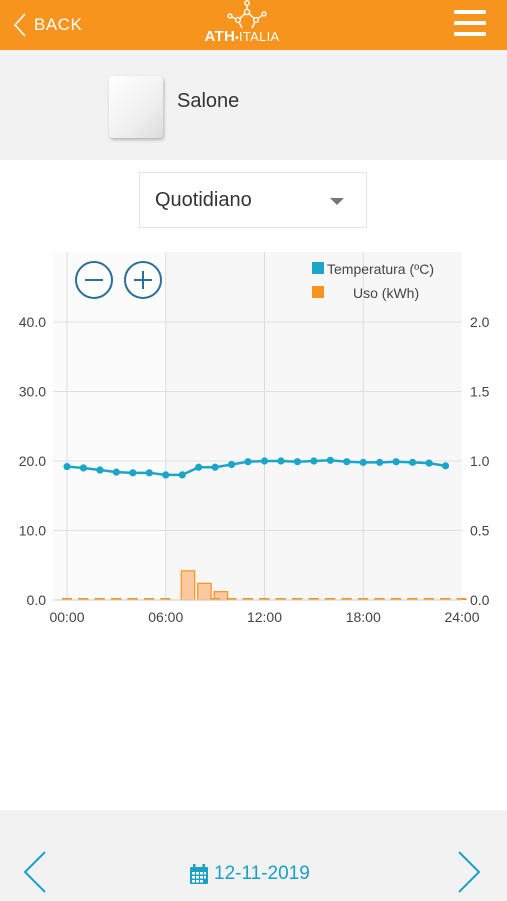  What do you see at coordinates (208, 101) in the screenshot?
I see `device-name: Salone` at bounding box center [208, 101].